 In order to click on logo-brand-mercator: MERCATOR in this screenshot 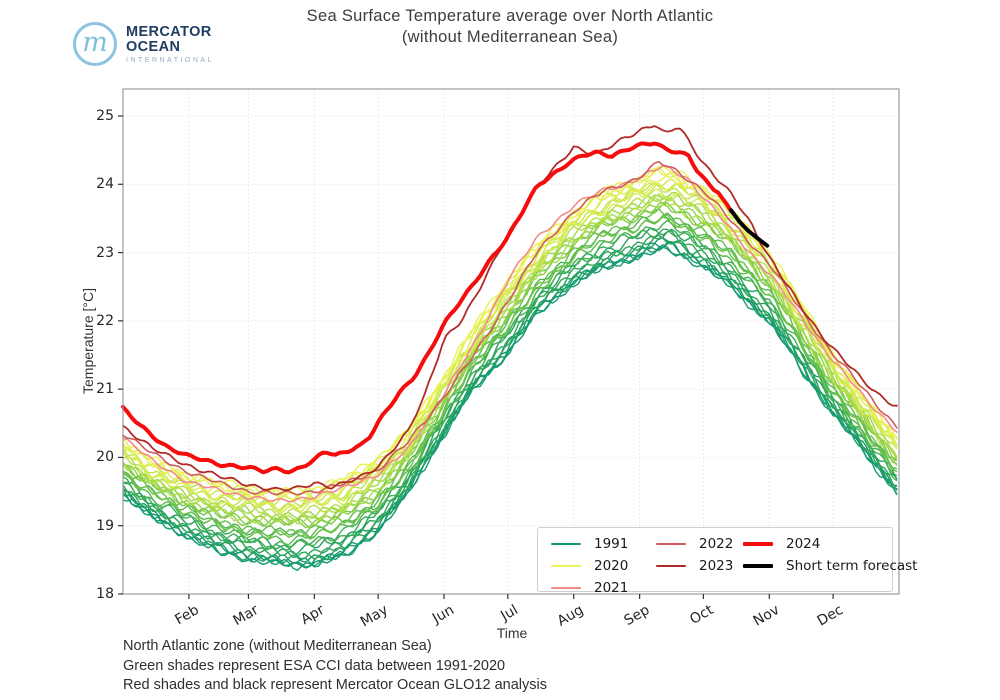, I will do `click(169, 31)`.